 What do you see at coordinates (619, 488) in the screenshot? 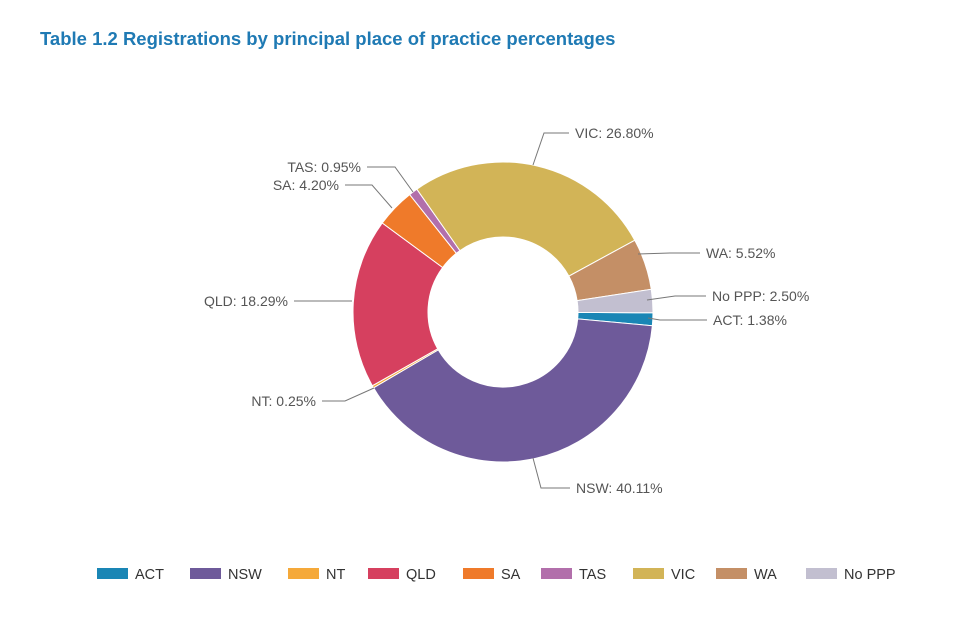
I see `data-label-nsw: NSW: 40.11%` at bounding box center [619, 488].